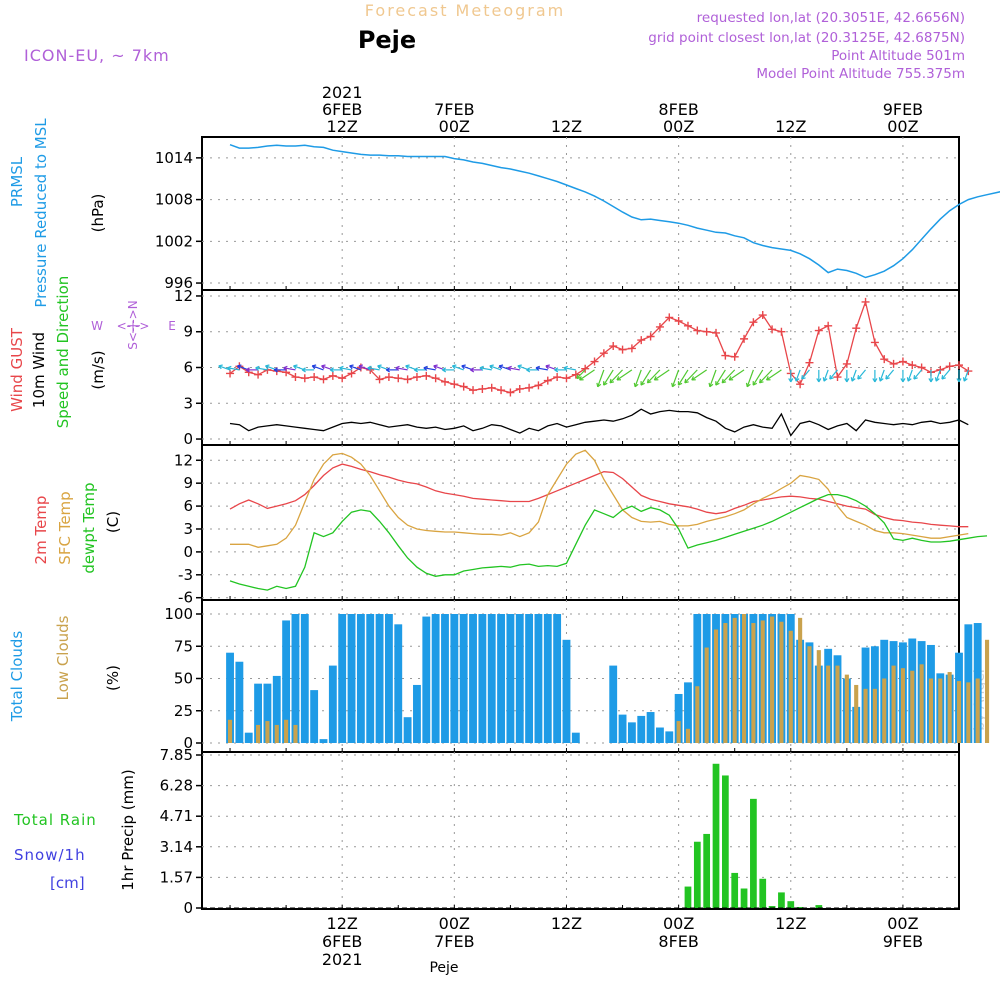 The image size is (1000, 1000). I want to click on wind-speed-line, so click(599, 422).